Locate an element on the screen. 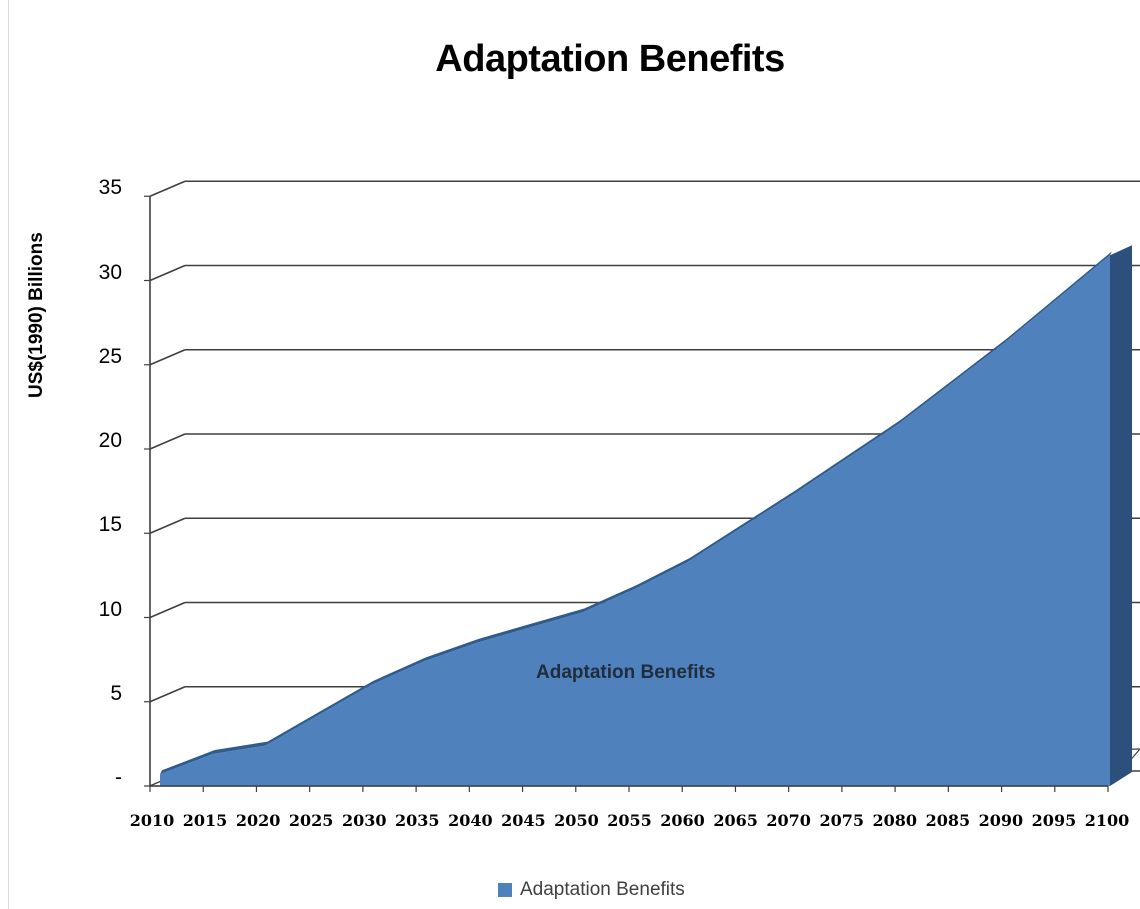  y-tick-label: 10 is located at coordinates (110, 609).